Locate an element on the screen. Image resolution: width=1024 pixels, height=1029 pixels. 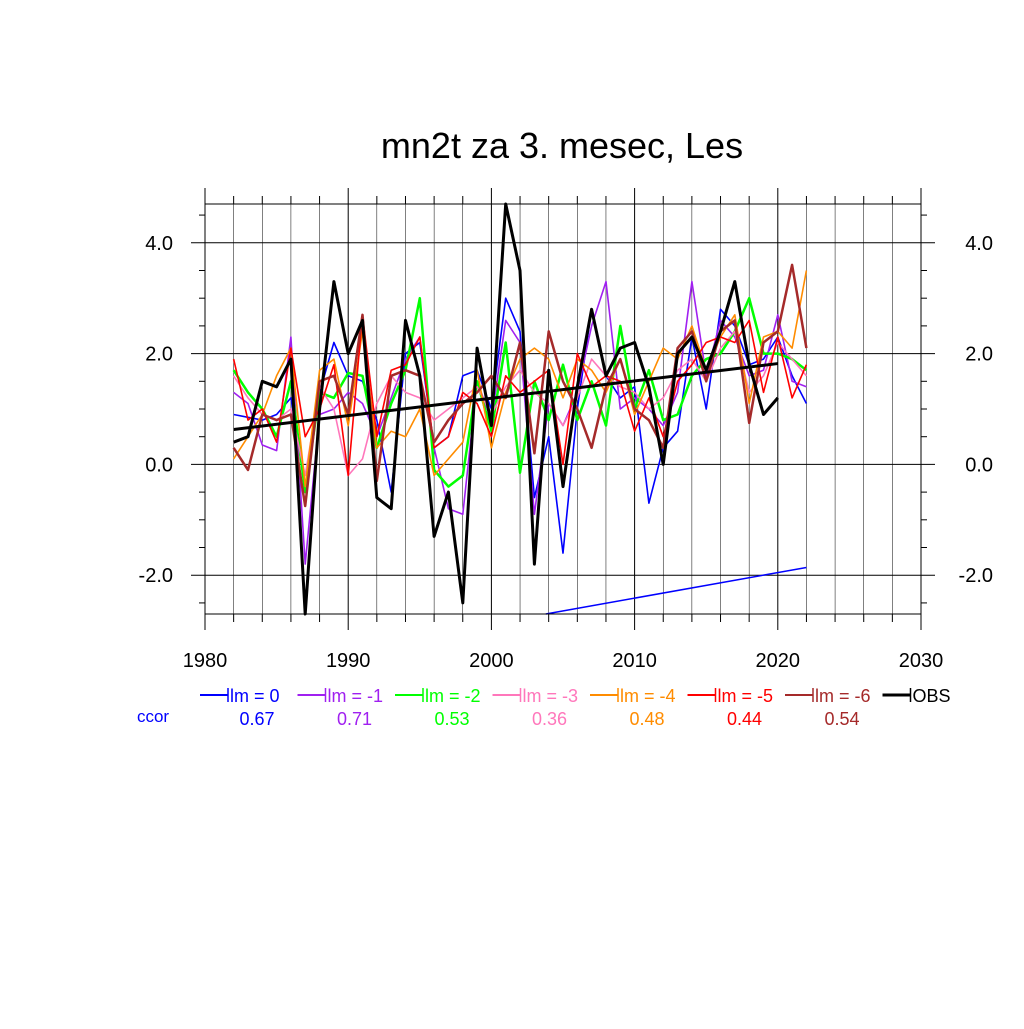
legend-label: lm = -4 is located at coordinates (648, 696).